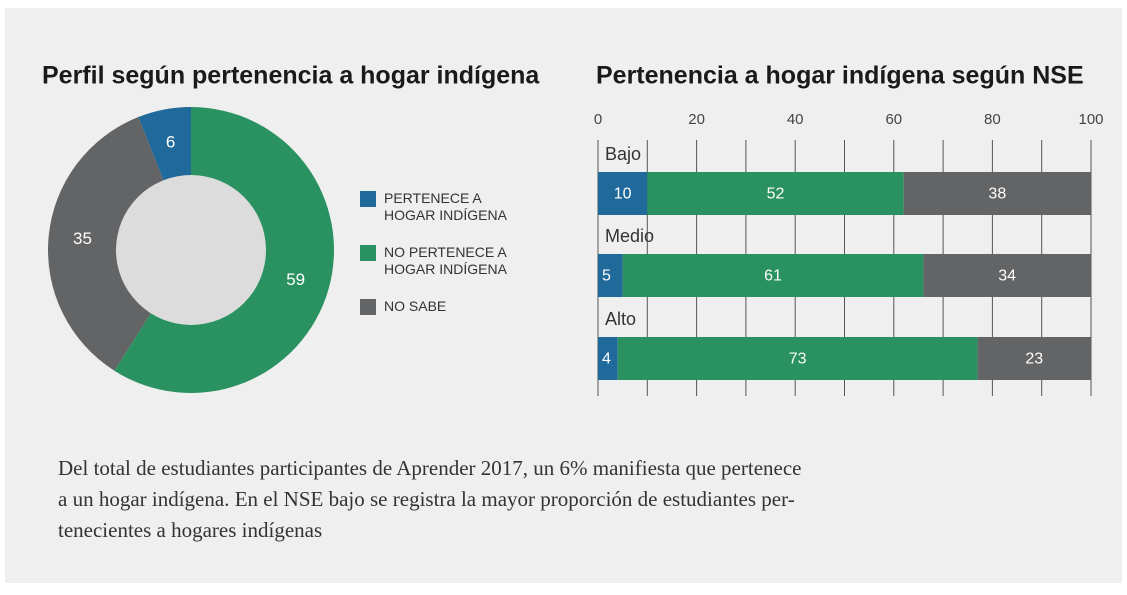 This screenshot has height=595, width=1127. What do you see at coordinates (82, 238) in the screenshot?
I see `slice-label: 35` at bounding box center [82, 238].